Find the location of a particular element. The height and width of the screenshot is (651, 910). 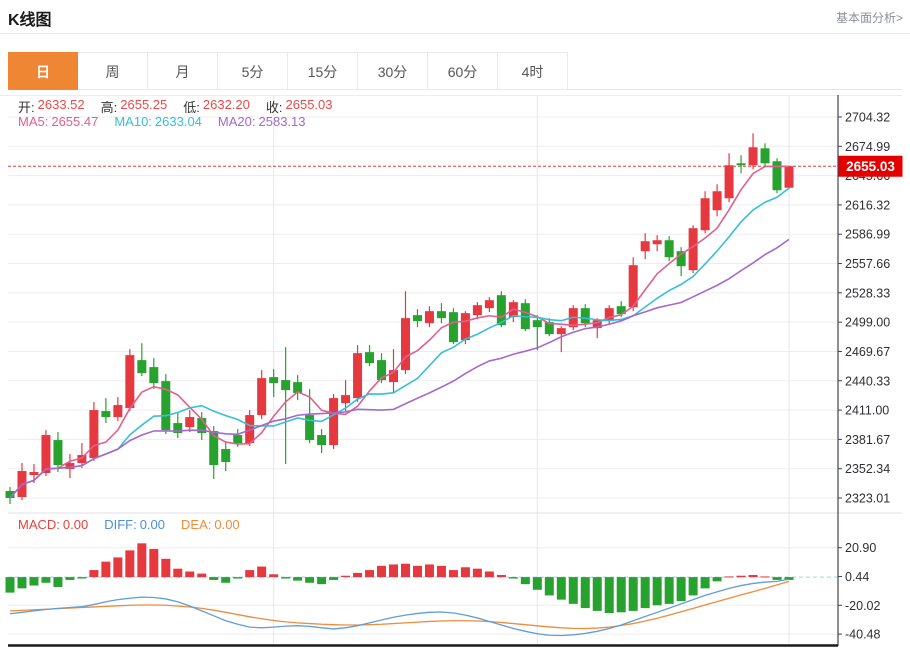

axis-tick-label: 2704.32 is located at coordinates (867, 118).